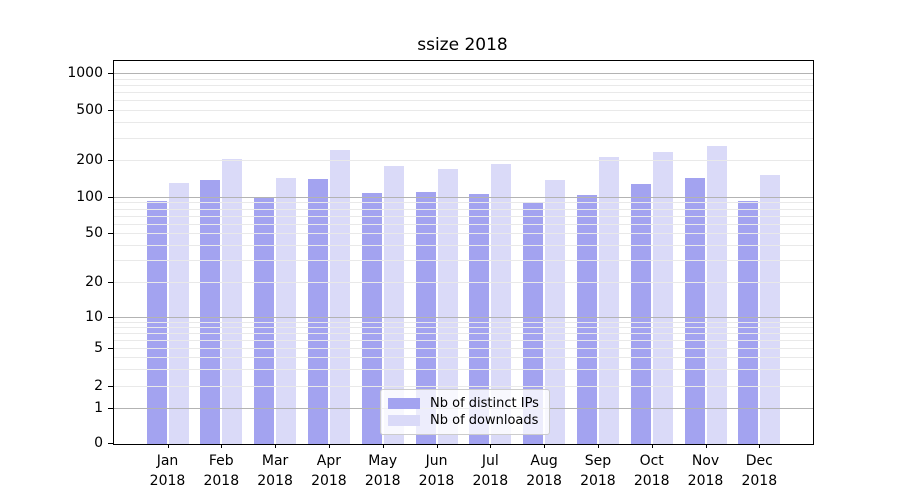  What do you see at coordinates (716, 294) in the screenshot?
I see `bar-downloads-nov` at bounding box center [716, 294].